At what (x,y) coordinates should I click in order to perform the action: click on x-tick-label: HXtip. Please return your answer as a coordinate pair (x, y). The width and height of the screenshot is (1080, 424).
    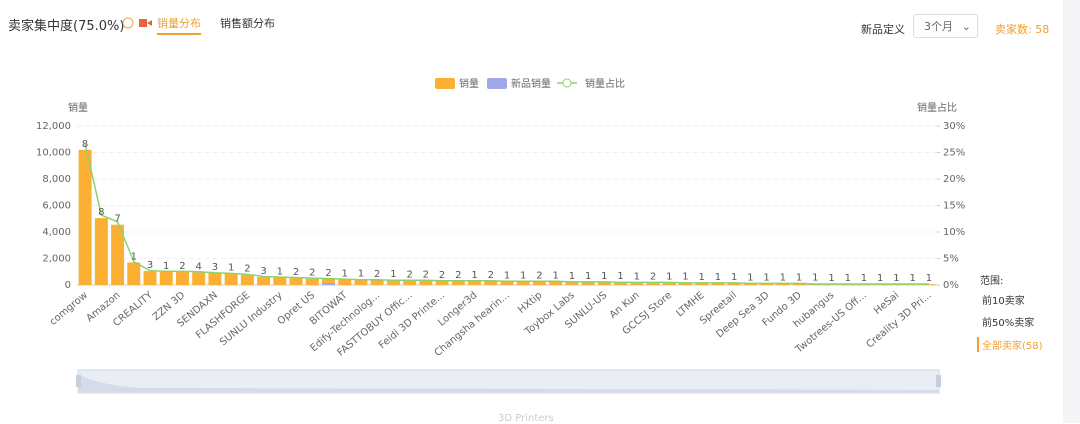
    Looking at the image, I should click on (530, 303).